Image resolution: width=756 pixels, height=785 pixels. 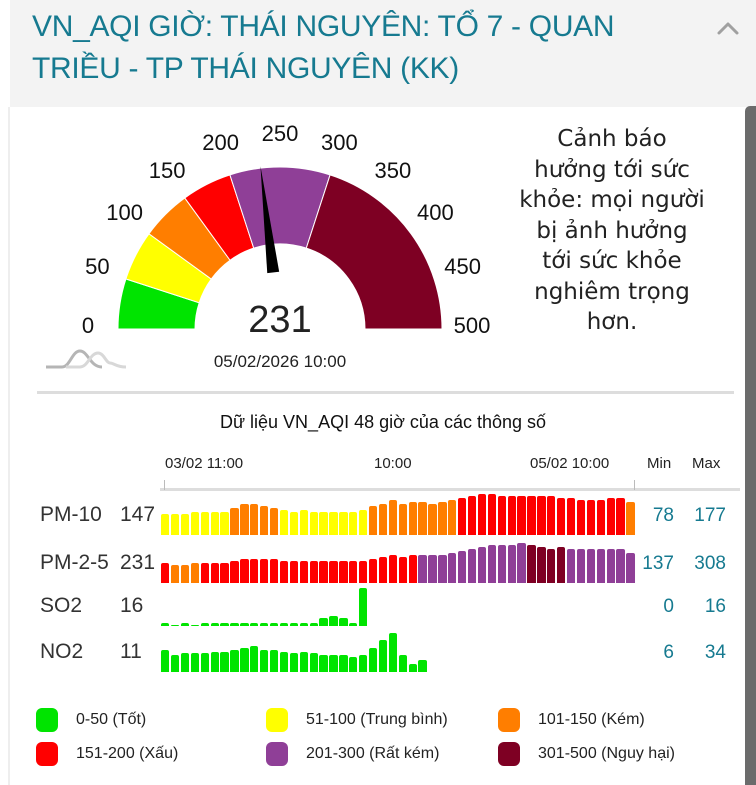 I want to click on parameter-row-no2: NO2 11 6 34, so click(x=370, y=652).